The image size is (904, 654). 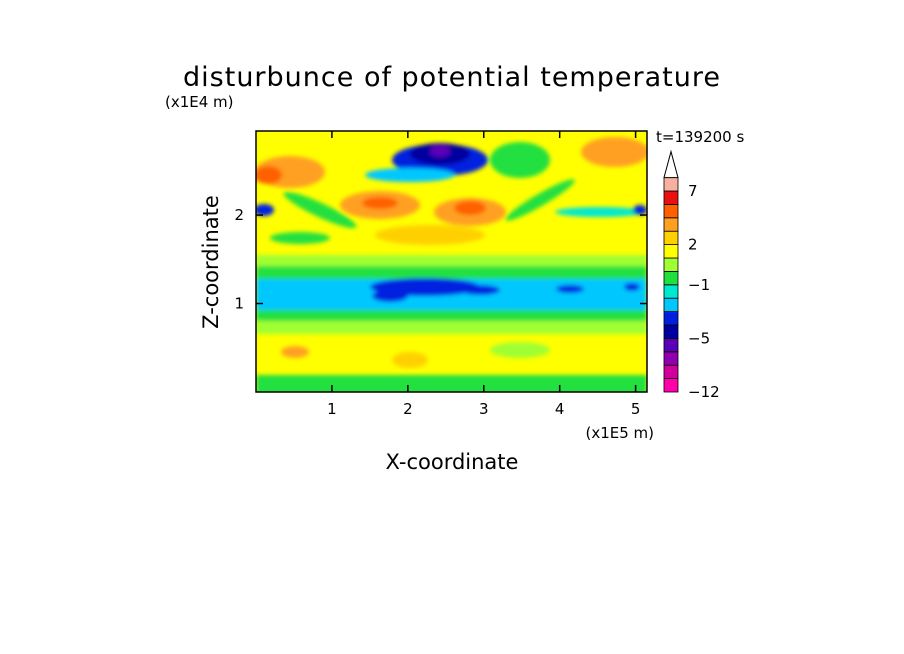 I want to click on x-tick-label-4: 5, so click(x=636, y=409).